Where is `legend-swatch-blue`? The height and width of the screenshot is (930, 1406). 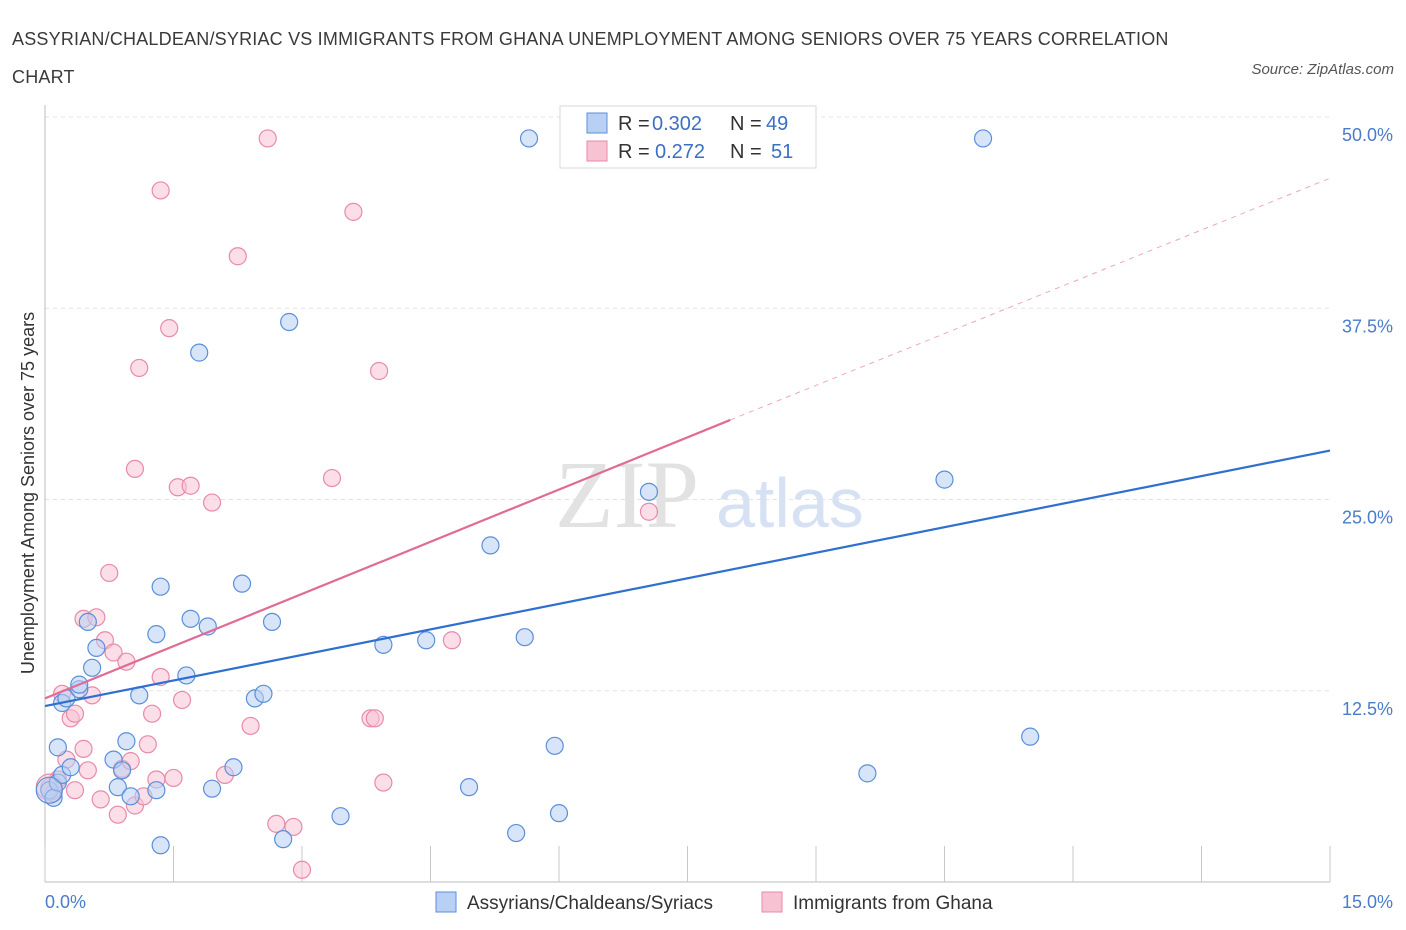
legend-swatch-blue is located at coordinates (597, 123).